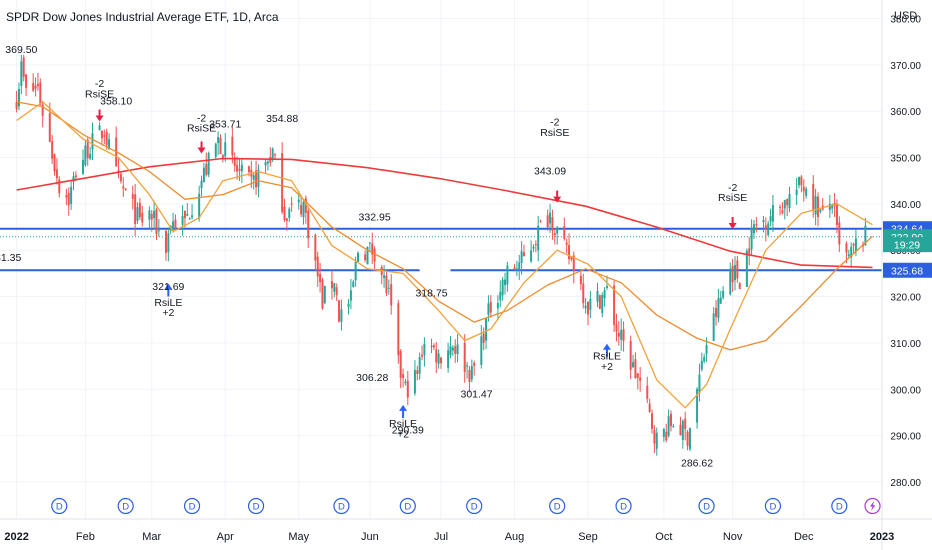 This screenshot has width=932, height=550. What do you see at coordinates (905, 66) in the screenshot?
I see `price-tick-label: 370.00` at bounding box center [905, 66].